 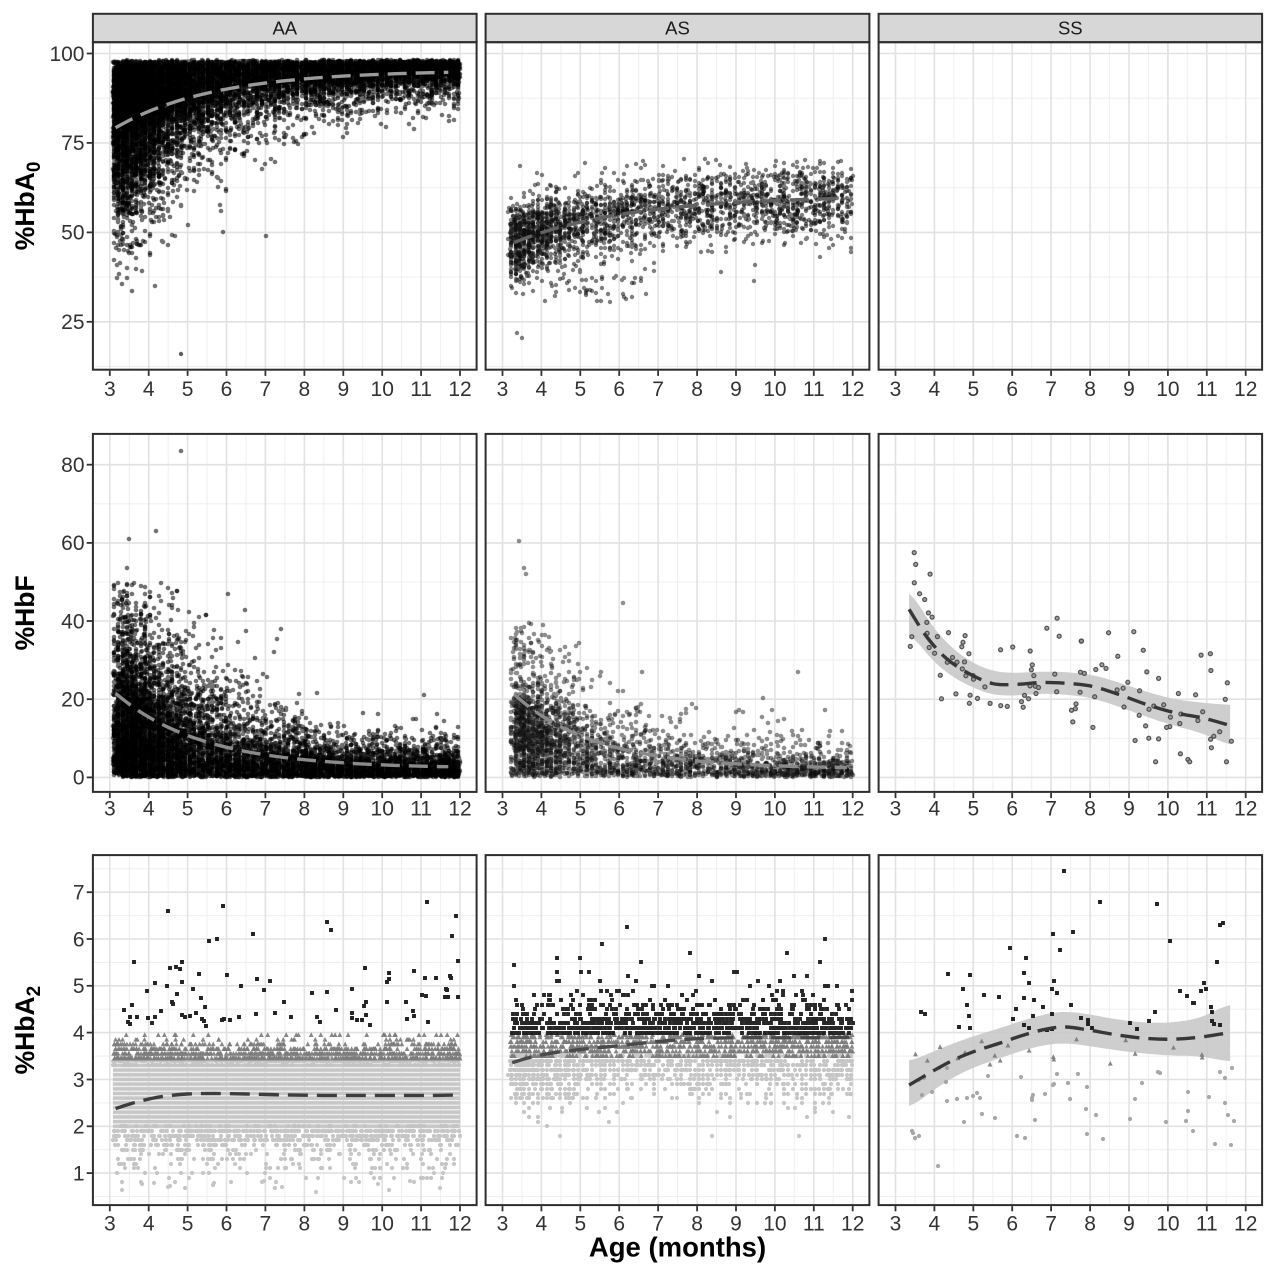 I want to click on svg-text: SS, so click(x=1070, y=28).